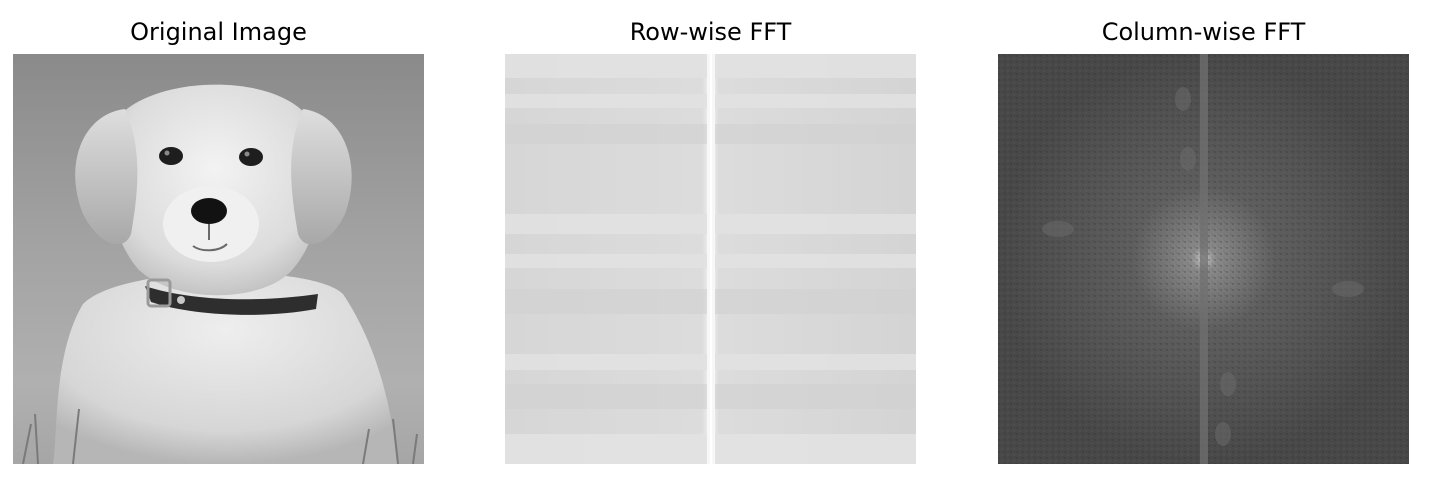 The height and width of the screenshot is (492, 1438). Describe the element at coordinates (1203, 32) in the screenshot. I see `panel-title: Column-wise FFT` at that location.